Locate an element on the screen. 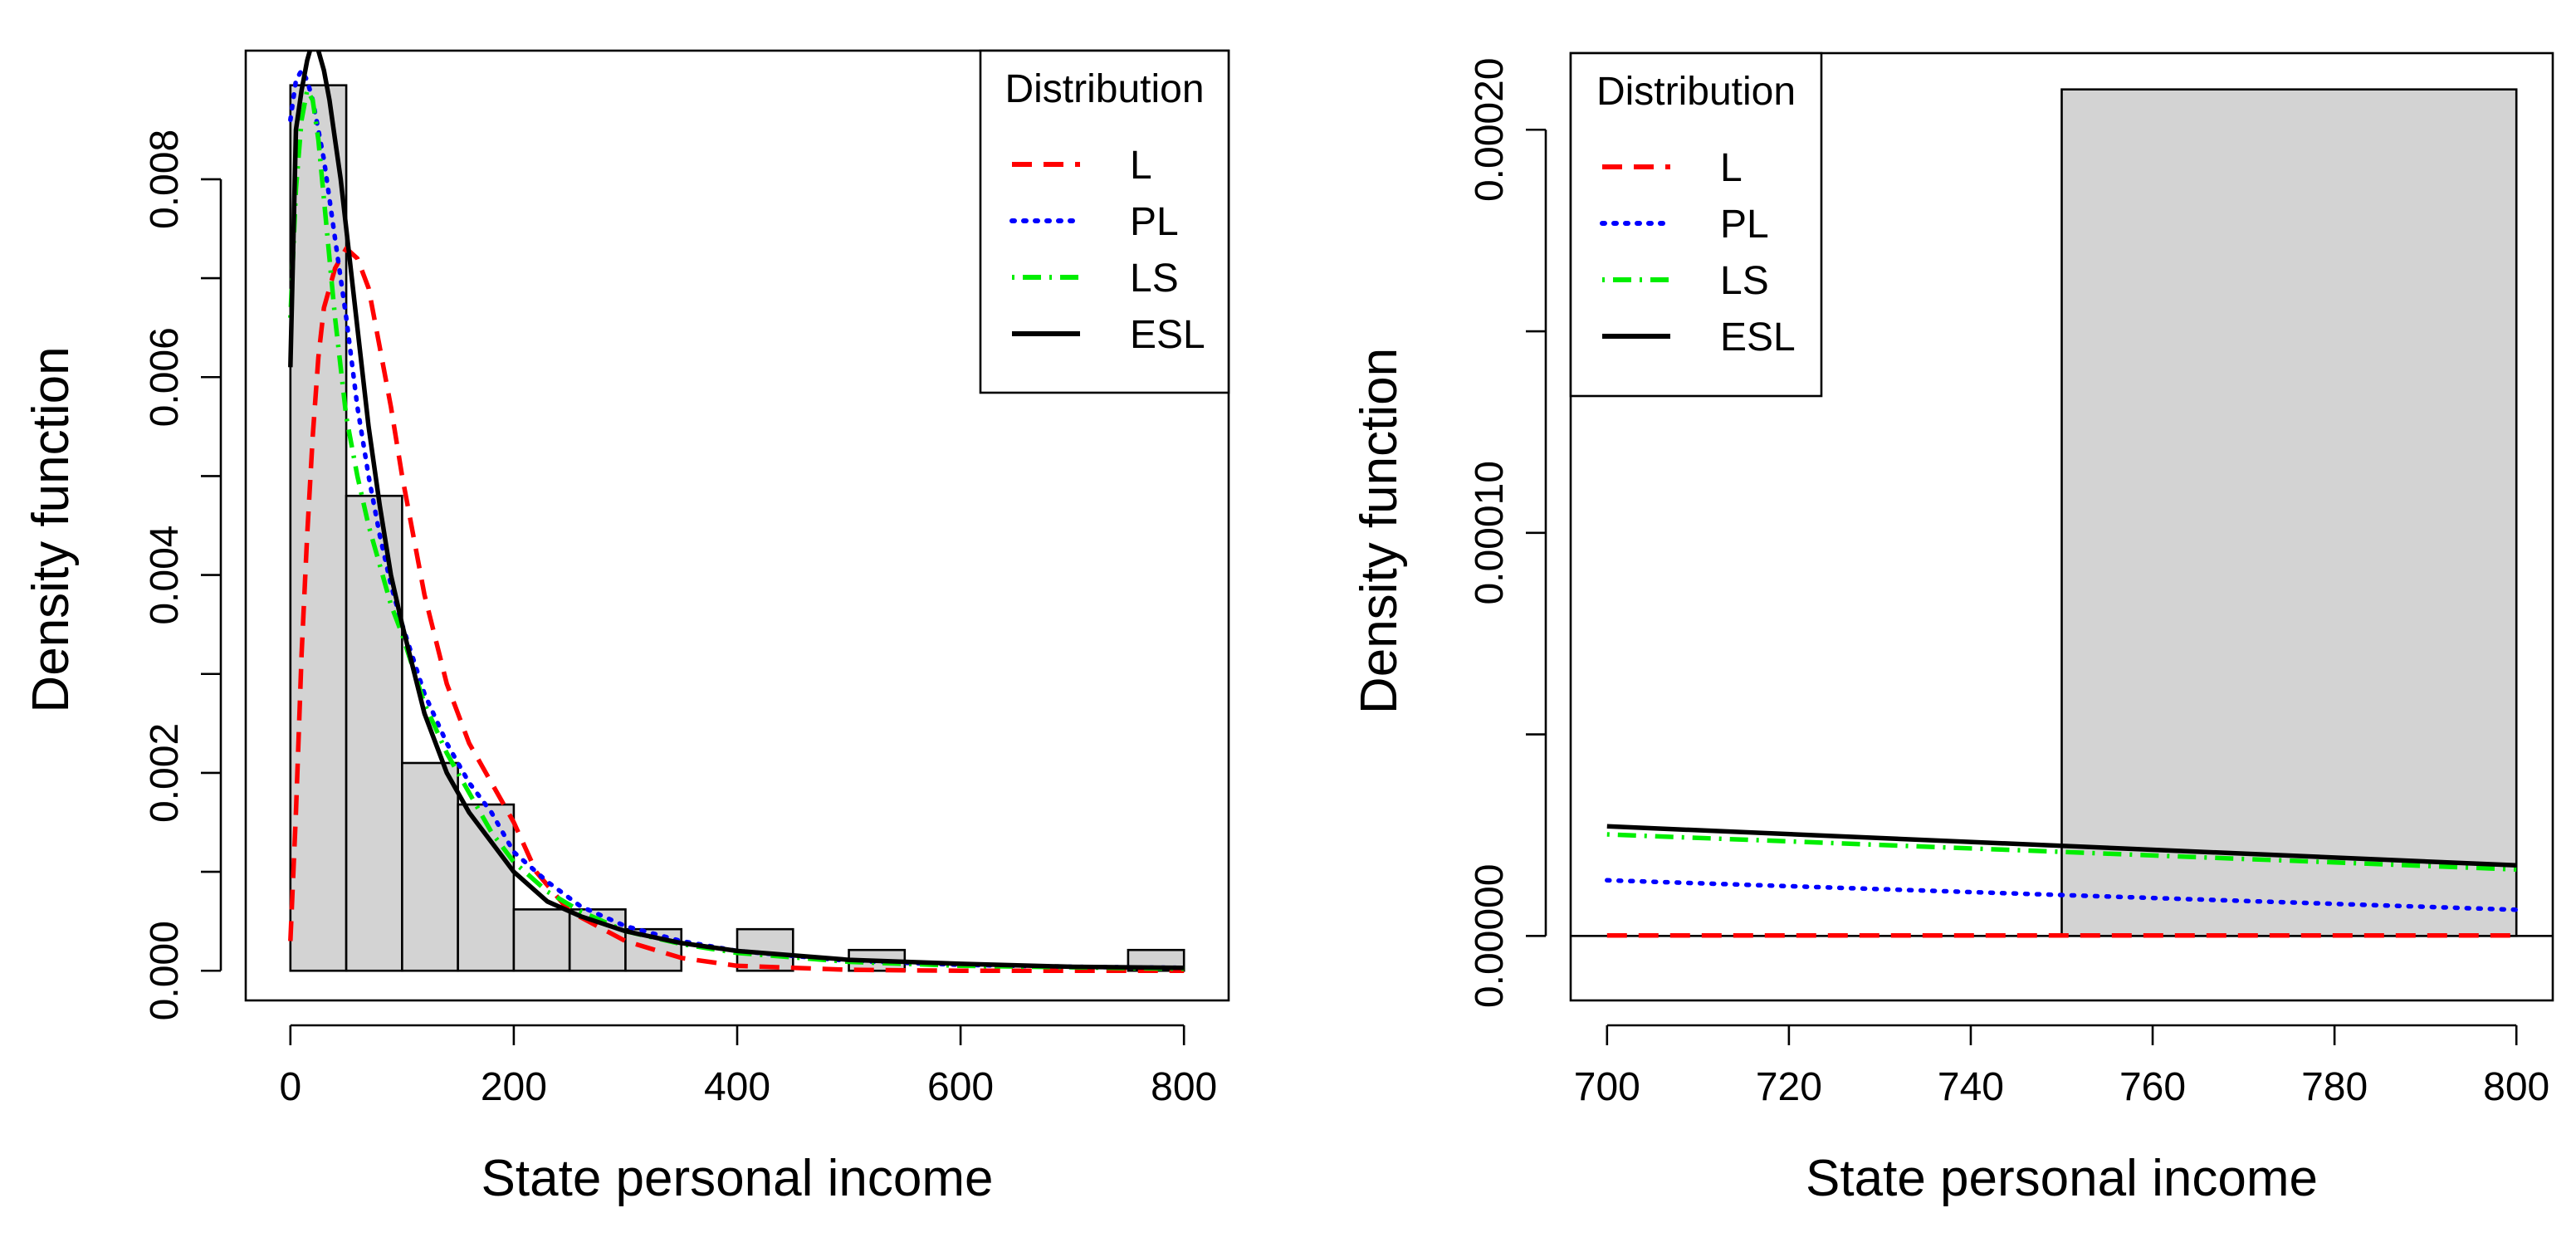  x-tick-label: 200 is located at coordinates (514, 1087).